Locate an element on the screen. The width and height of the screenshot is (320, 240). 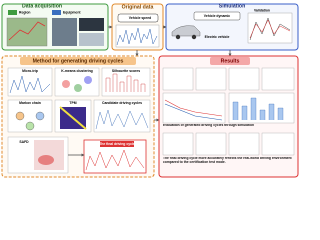
step-label: TPM is located at coordinates (72, 103).